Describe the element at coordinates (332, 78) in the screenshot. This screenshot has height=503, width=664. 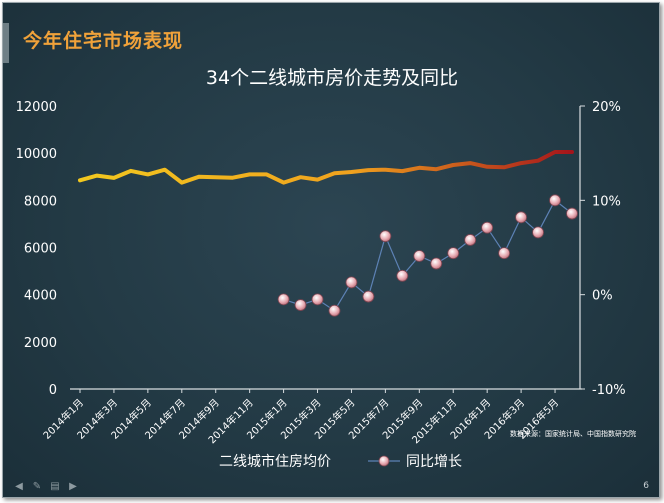
I see `chart-title: 34个二线城市房价走势及同比` at that location.